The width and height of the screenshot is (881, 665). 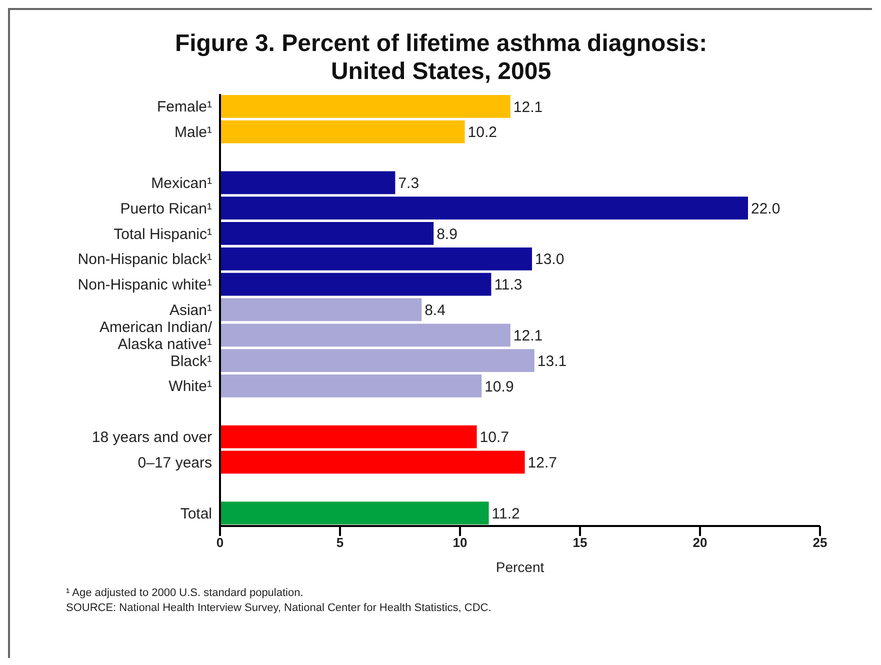 I want to click on data-label: 11.3, so click(x=508, y=285).